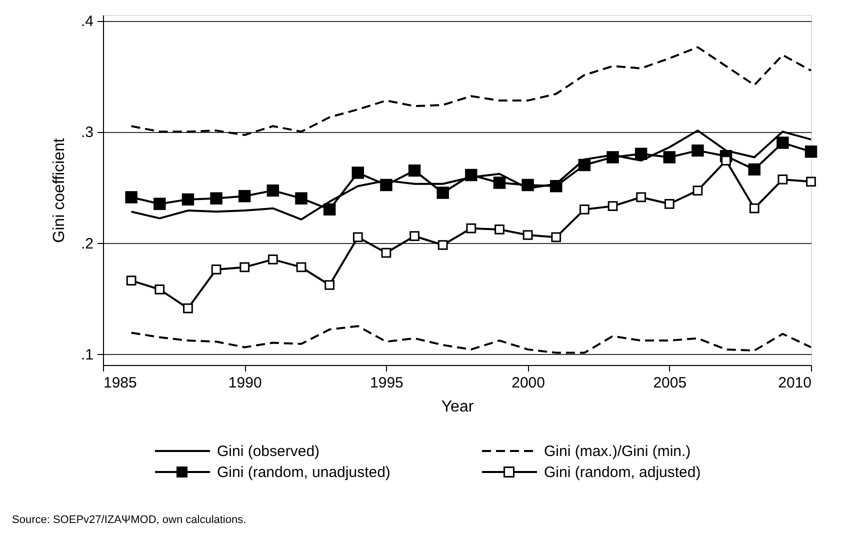 The width and height of the screenshot is (841, 542). I want to click on y-tick-label: .1, so click(87, 355).